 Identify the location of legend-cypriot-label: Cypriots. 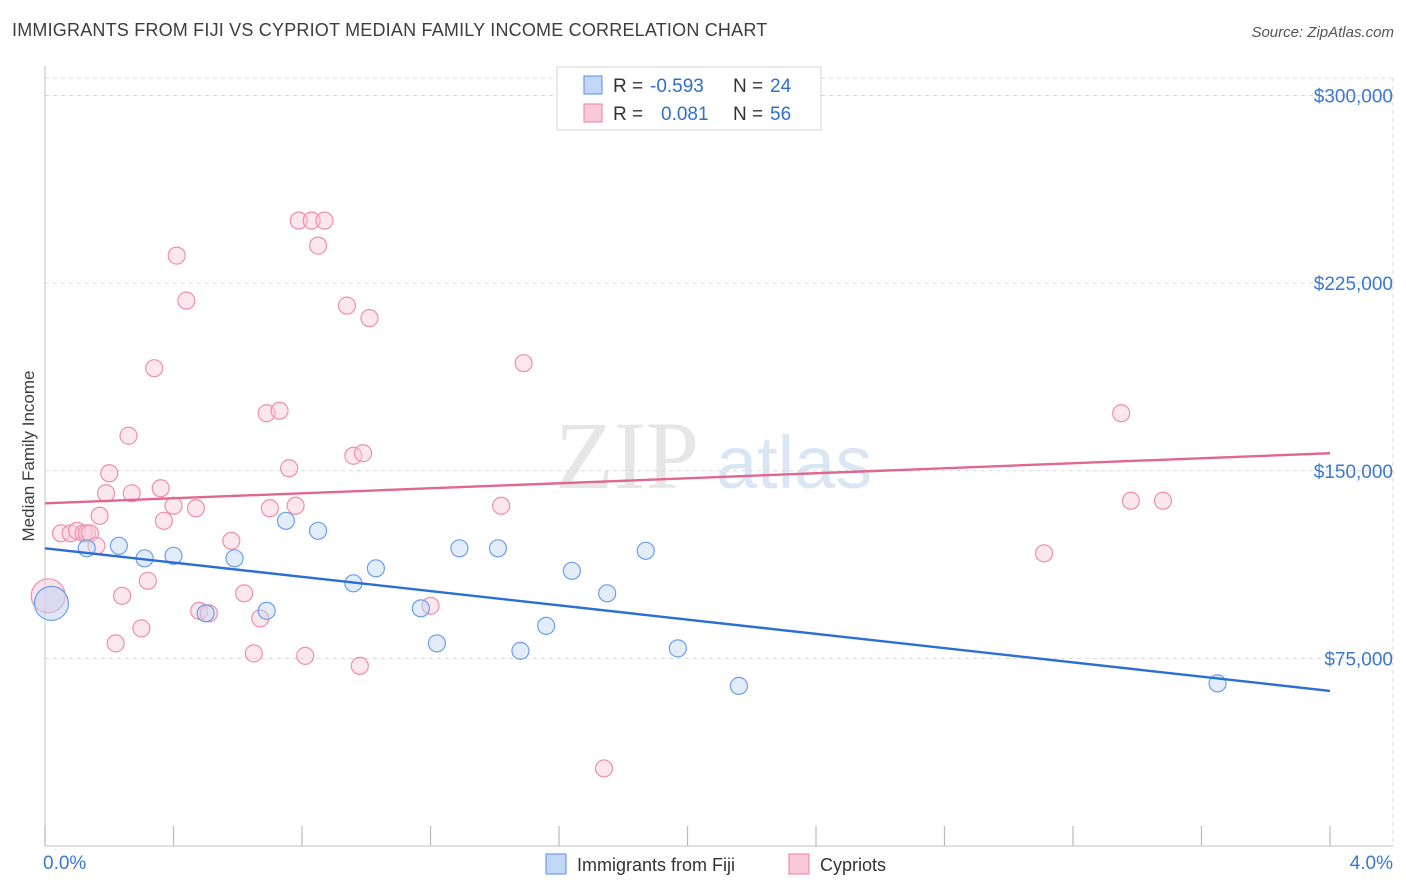
(853, 865).